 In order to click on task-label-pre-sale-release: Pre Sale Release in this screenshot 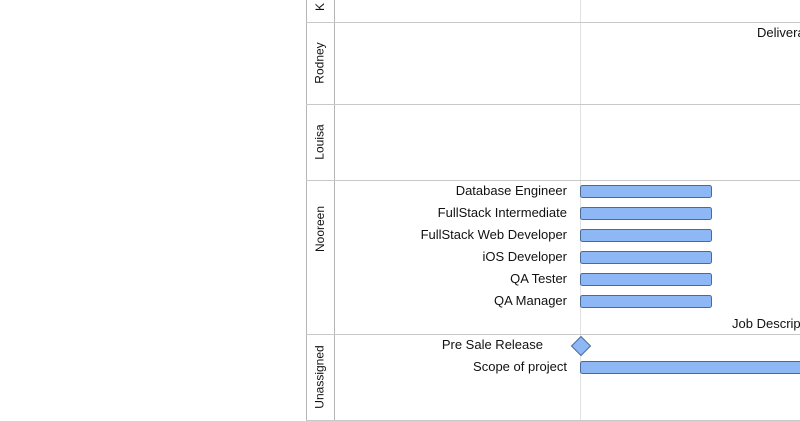, I will do `click(492, 344)`.